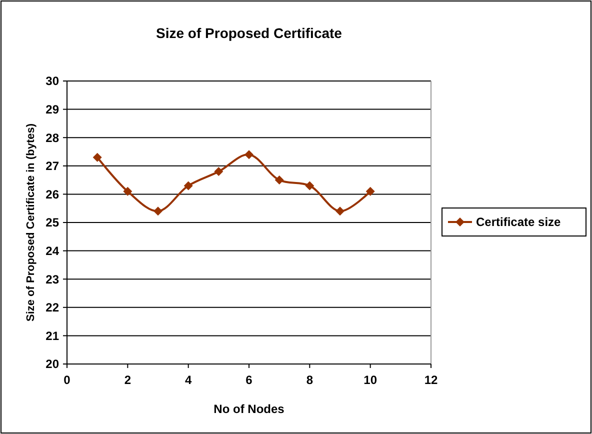  What do you see at coordinates (53, 335) in the screenshot?
I see `y-tick-label: 21` at bounding box center [53, 335].